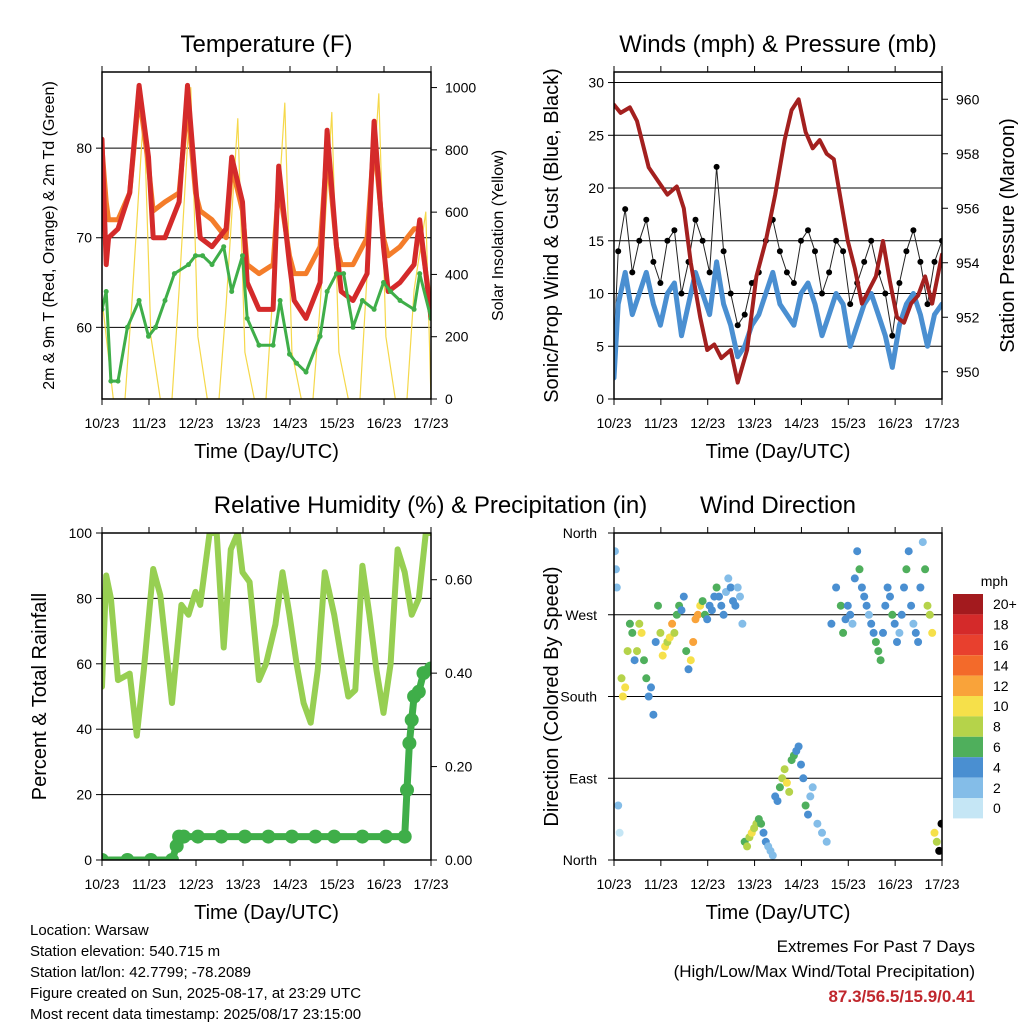 This screenshot has width=1024, height=1025. What do you see at coordinates (449, 399) in the screenshot?
I see `y2-tick-label: 0` at bounding box center [449, 399].